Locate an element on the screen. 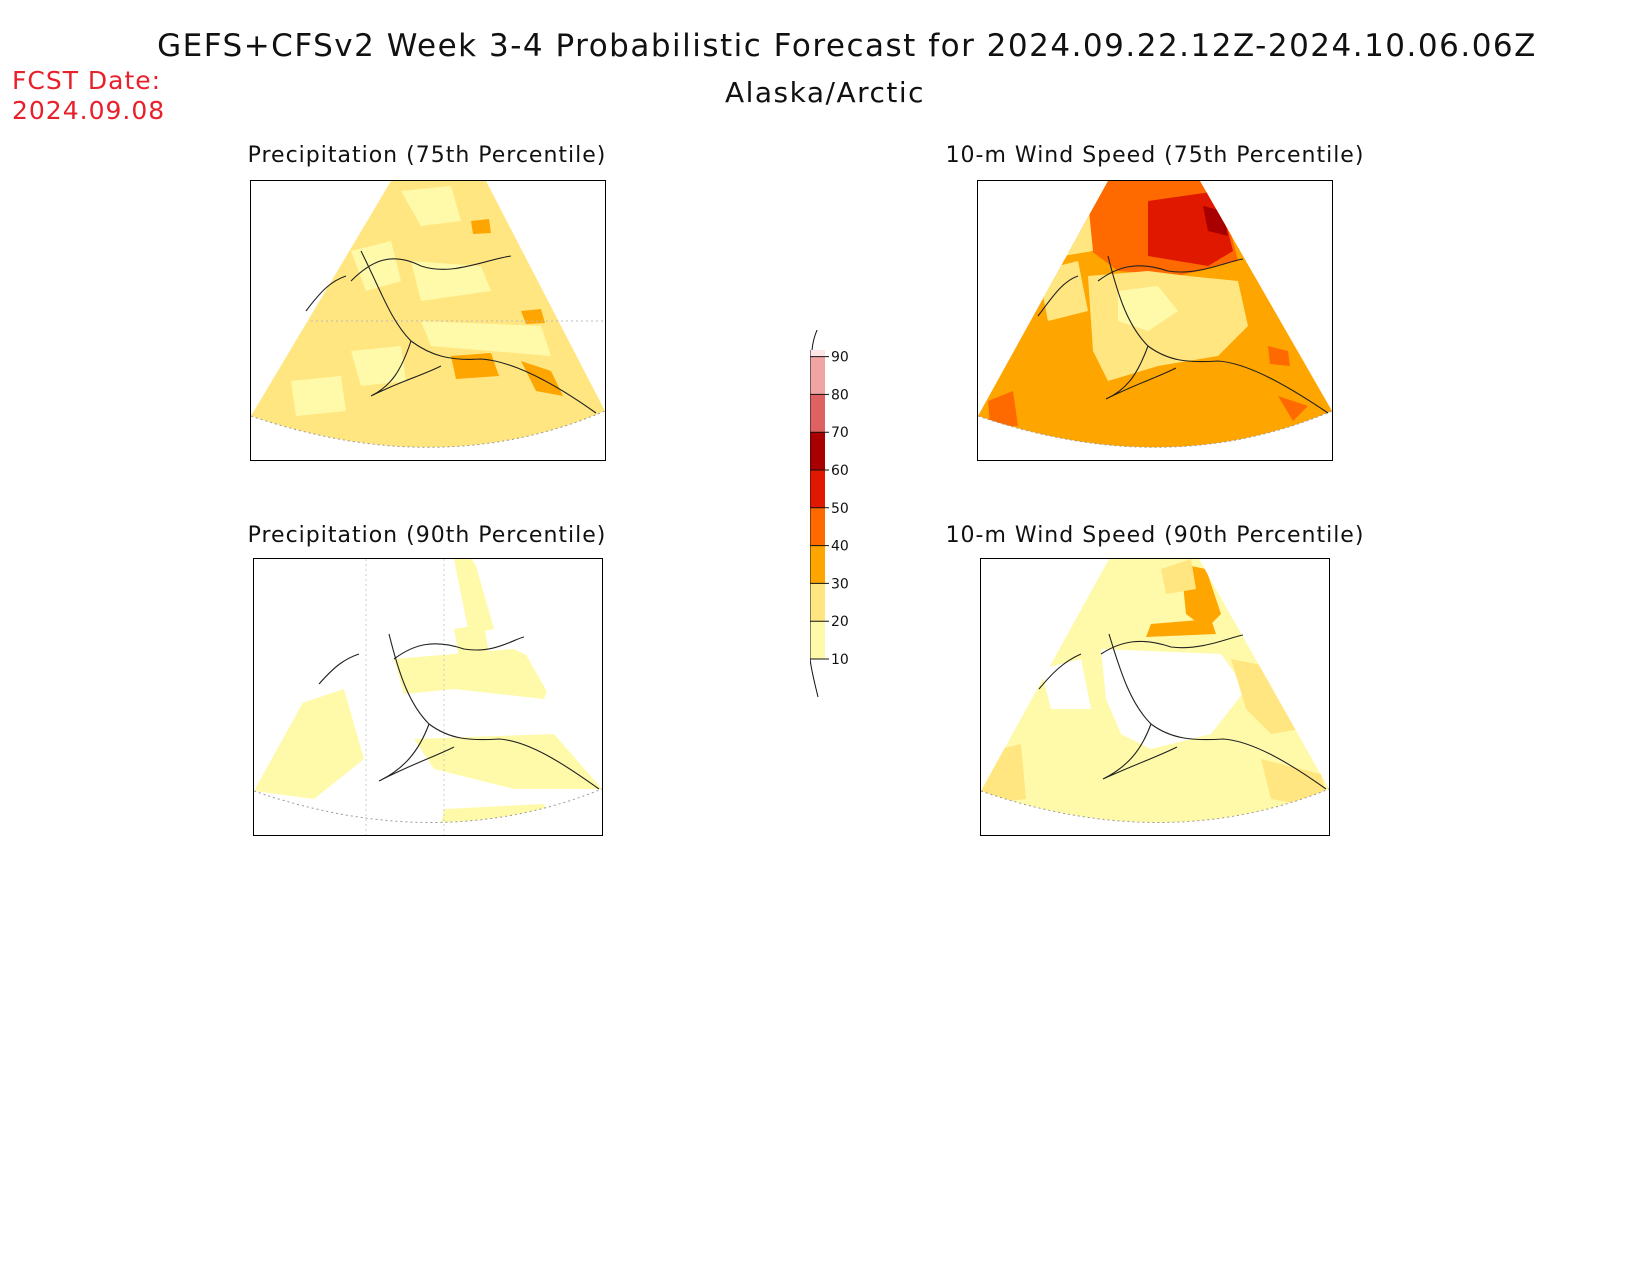 This screenshot has width=1650, height=1275. colorbar-label-60: 60 is located at coordinates (840, 471).